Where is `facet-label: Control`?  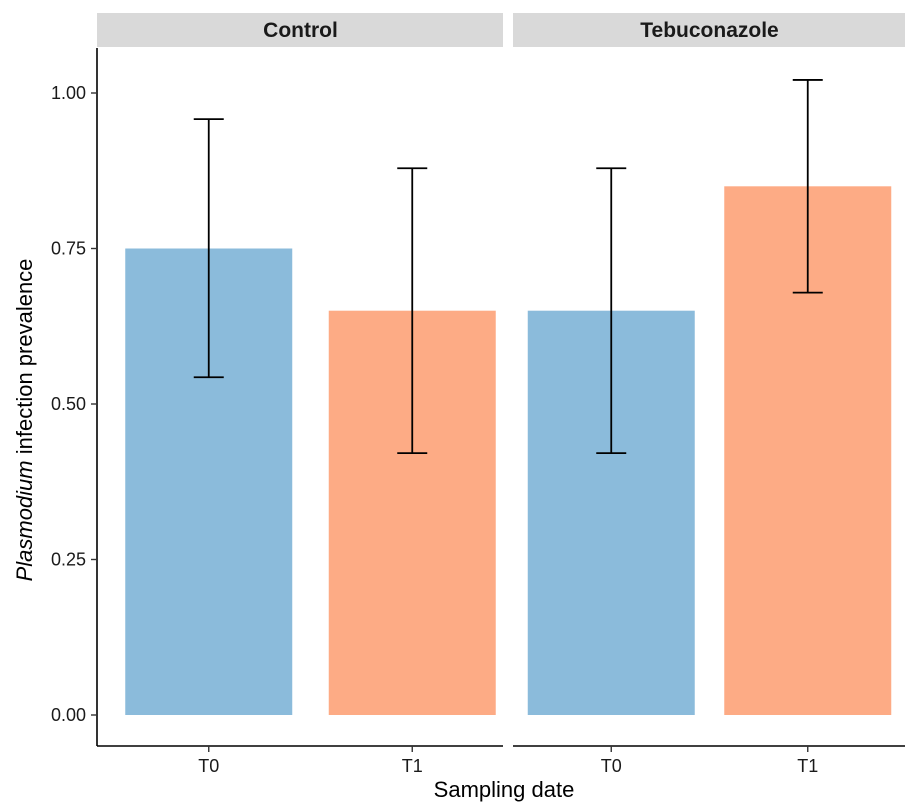
facet-label: Control is located at coordinates (300, 30).